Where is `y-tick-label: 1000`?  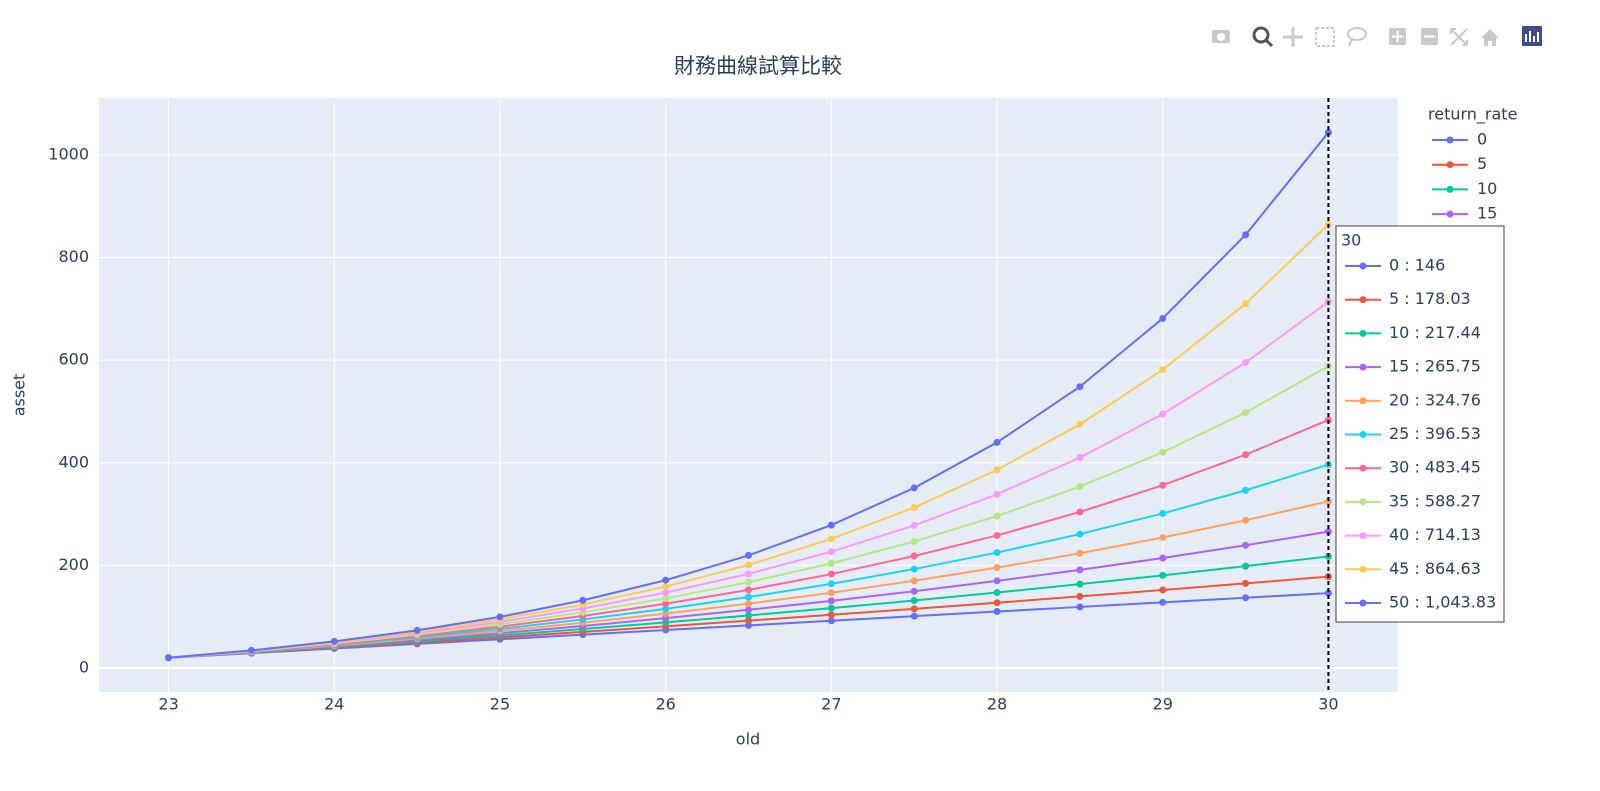 y-tick-label: 1000 is located at coordinates (68, 153).